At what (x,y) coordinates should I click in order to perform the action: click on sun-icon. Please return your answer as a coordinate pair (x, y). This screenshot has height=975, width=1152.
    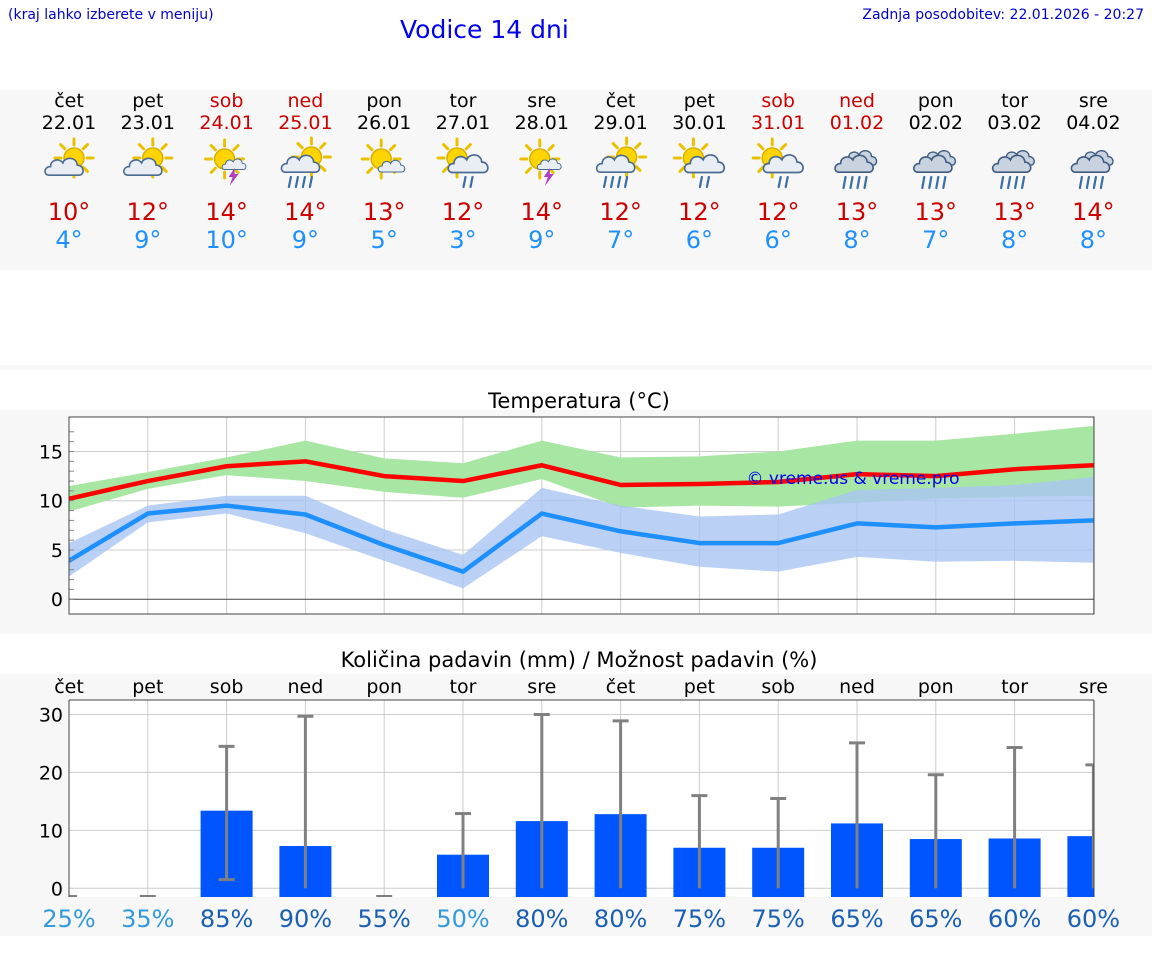
    Looking at the image, I should click on (540, 159).